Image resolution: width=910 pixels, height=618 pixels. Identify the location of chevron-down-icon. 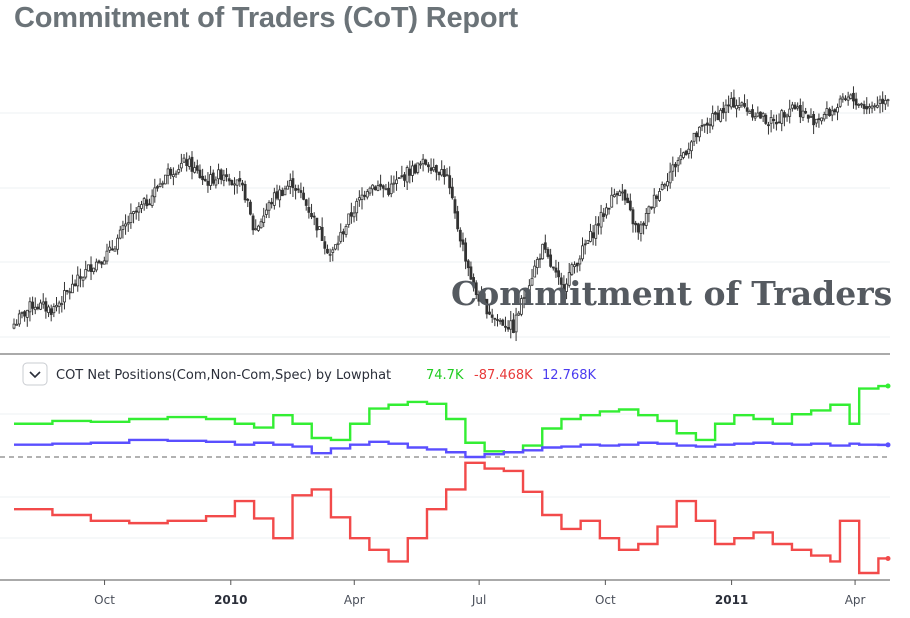
(35, 374).